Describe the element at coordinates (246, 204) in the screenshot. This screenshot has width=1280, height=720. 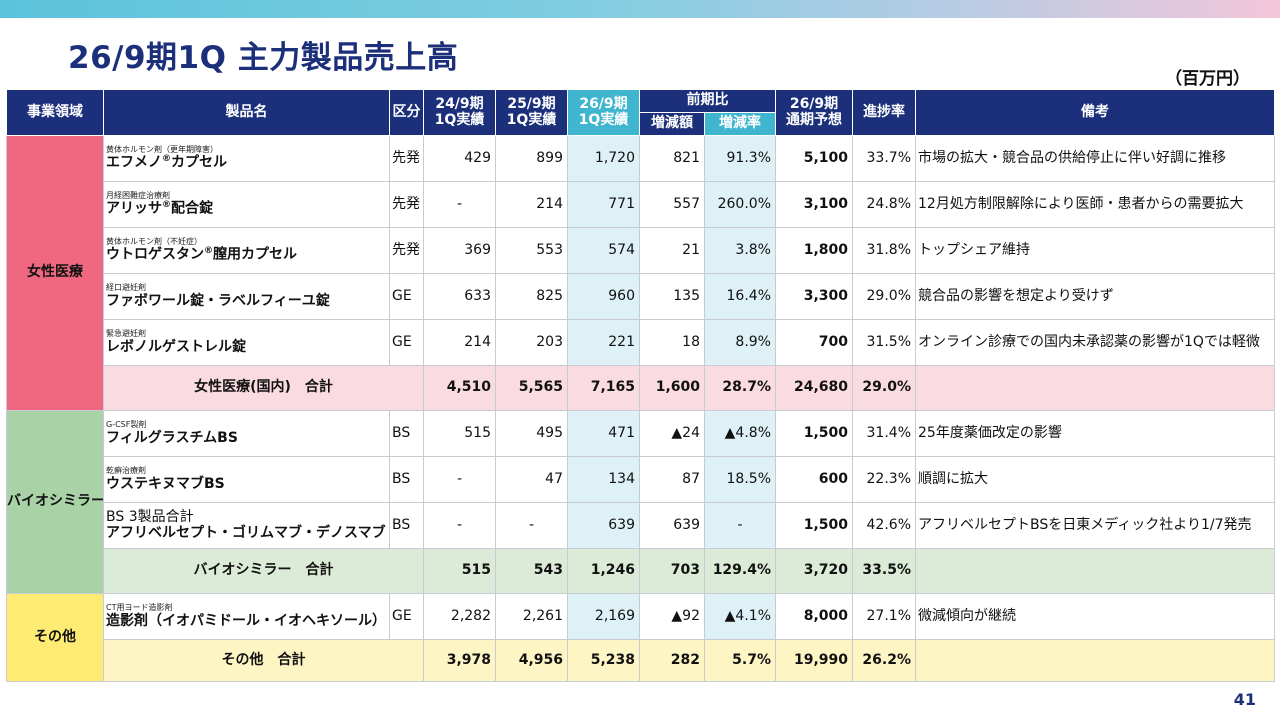
I see `product-cell: 月経困難症治療剤 アリッサ®配合錠` at that location.